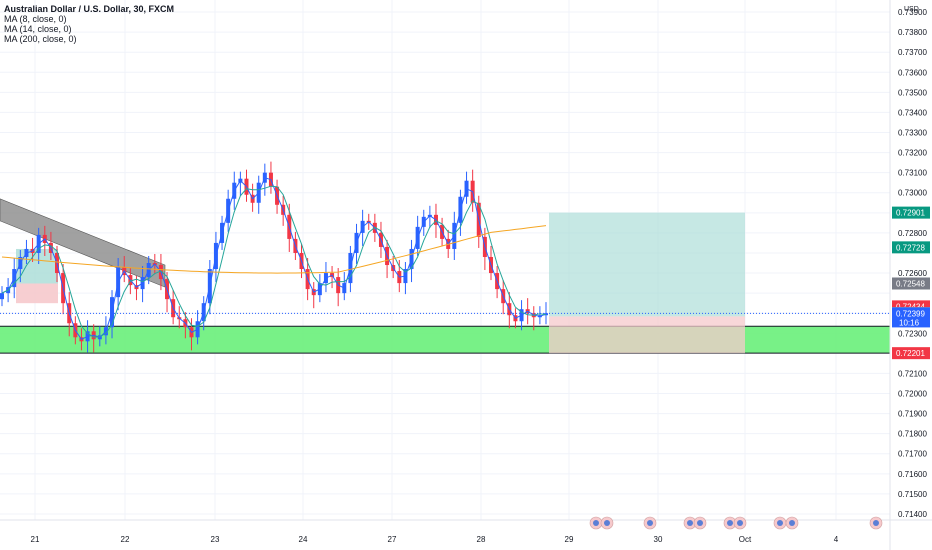 The height and width of the screenshot is (550, 932). I want to click on price-tick-label: 0.72800, so click(912, 233).